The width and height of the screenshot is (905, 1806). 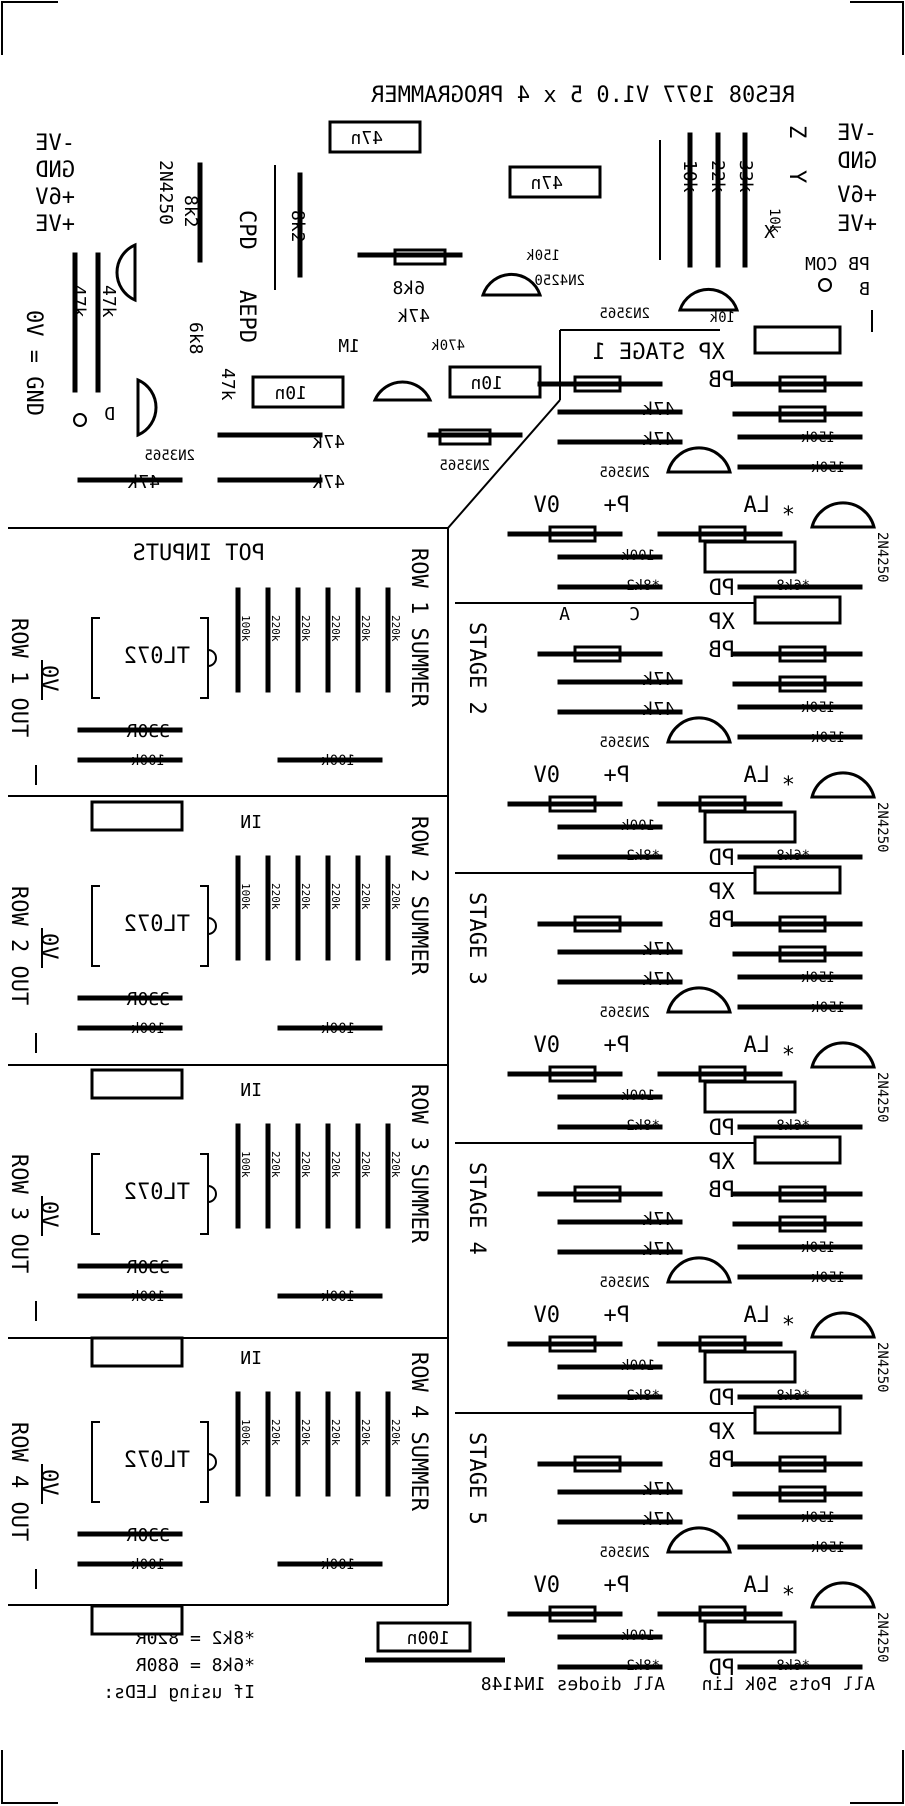 What do you see at coordinates (418, 1164) in the screenshot?
I see `row-summer-label: ROW 3 SUMMER` at bounding box center [418, 1164].